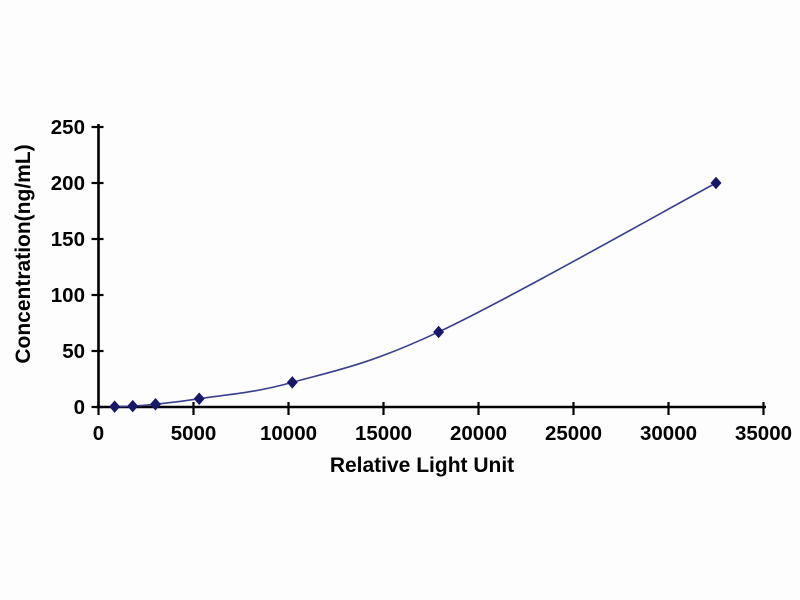  I want to click on x-axis-title: Relative Light Unit, so click(422, 465).